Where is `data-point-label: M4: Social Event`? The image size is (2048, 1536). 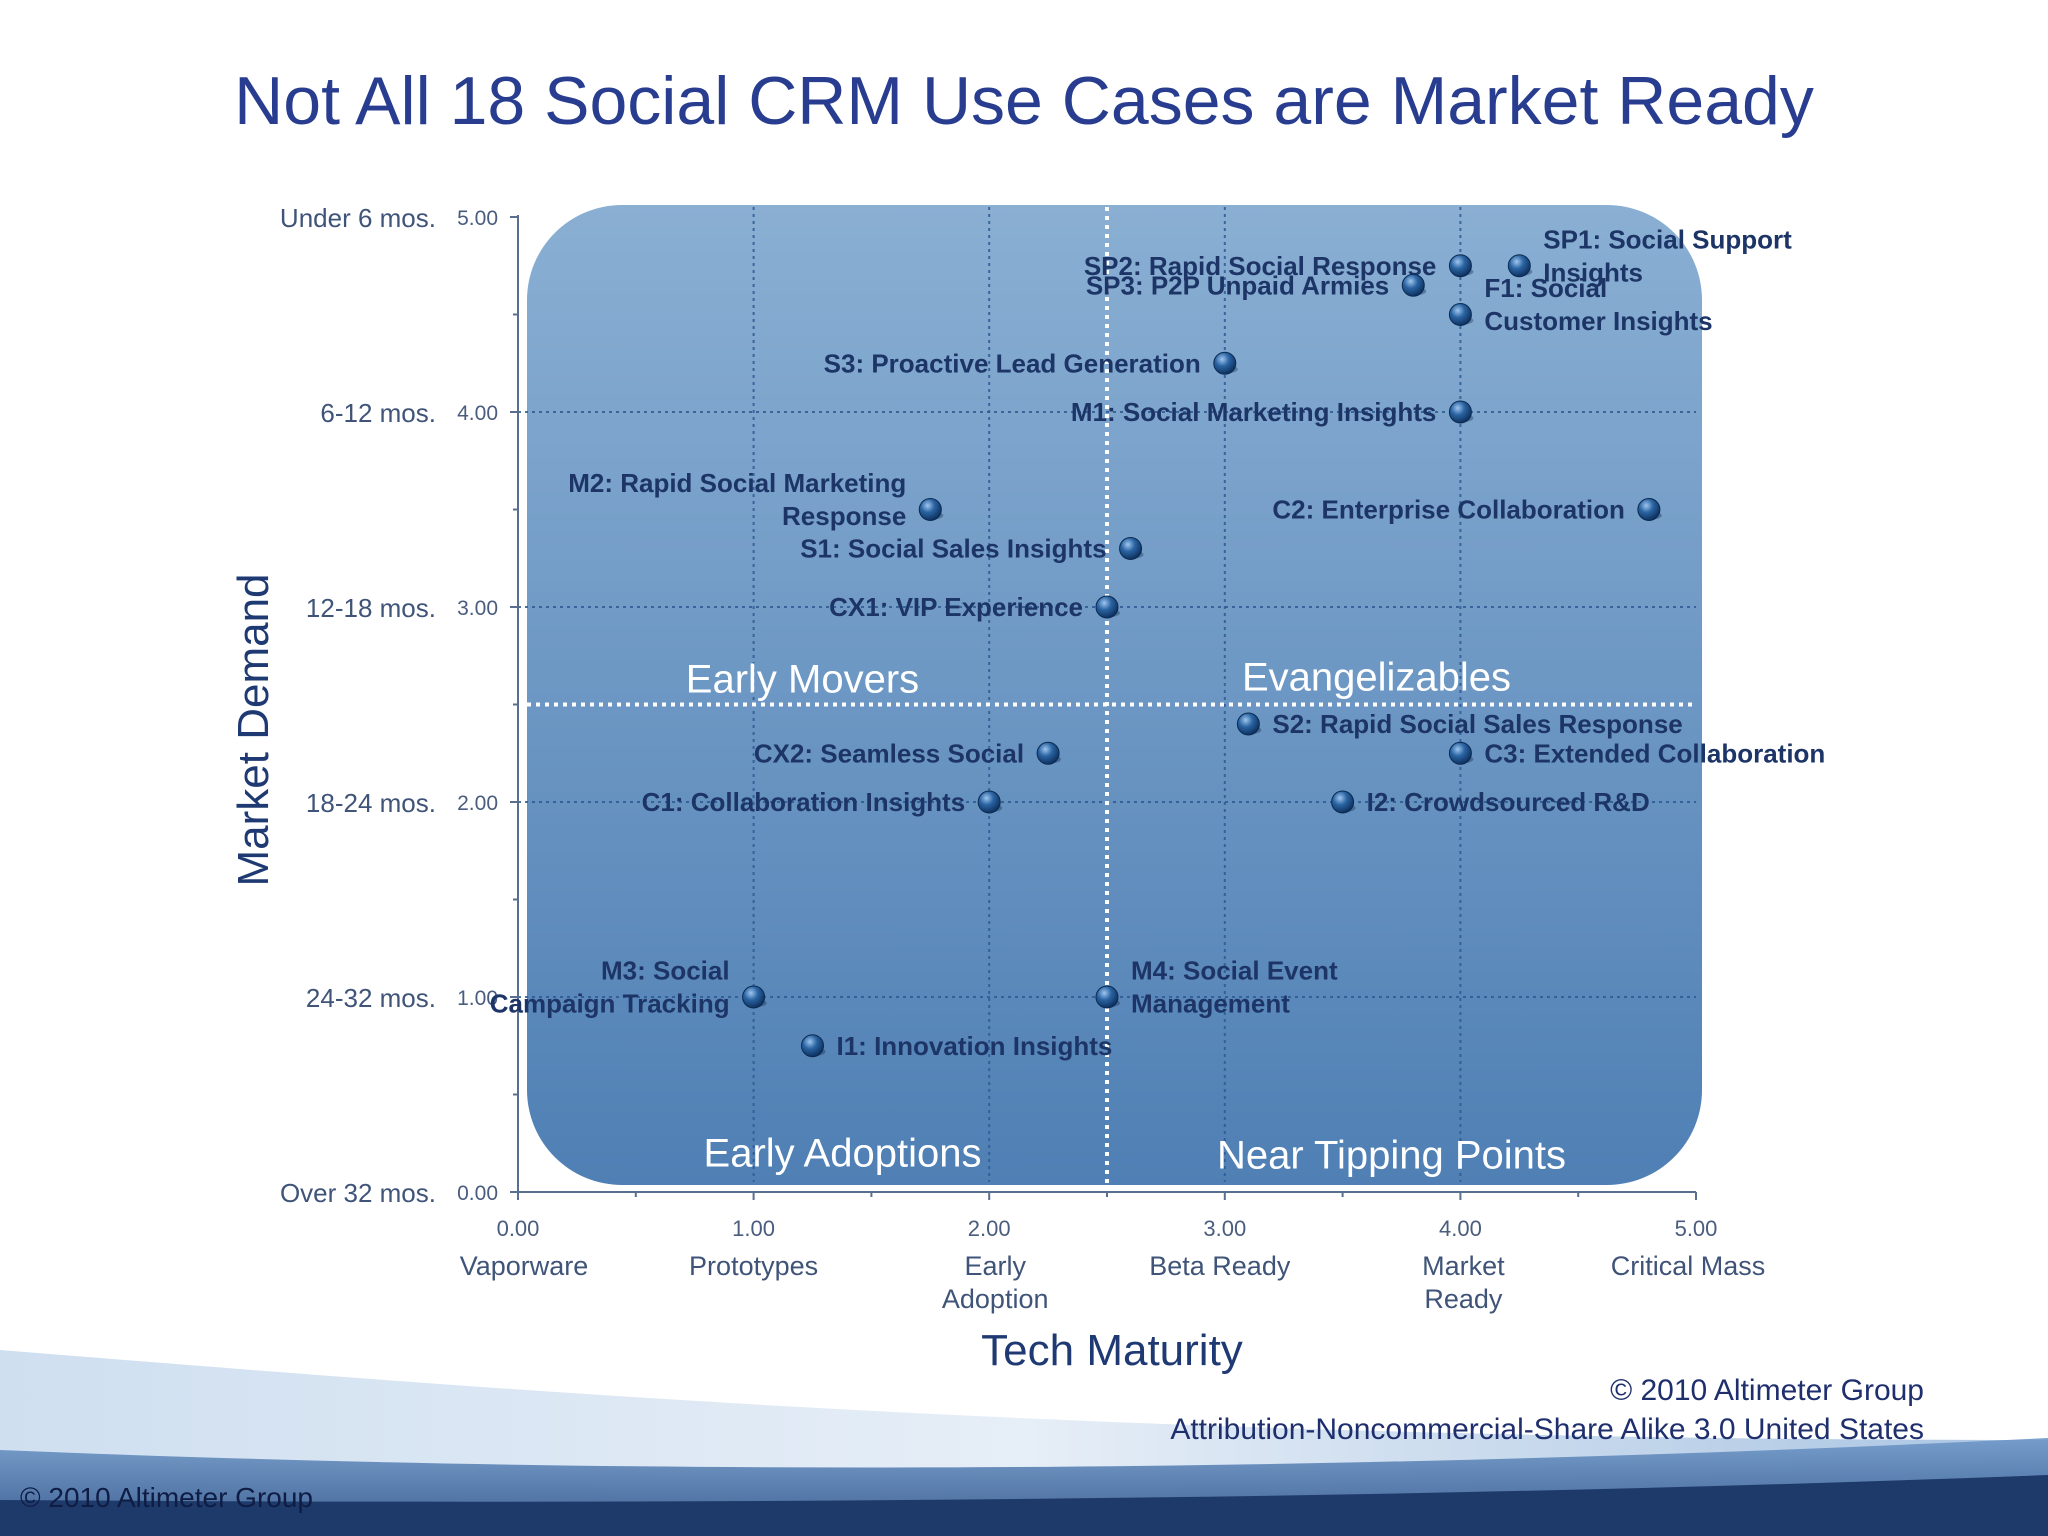
data-point-label: M4: Social Event is located at coordinates (1234, 971).